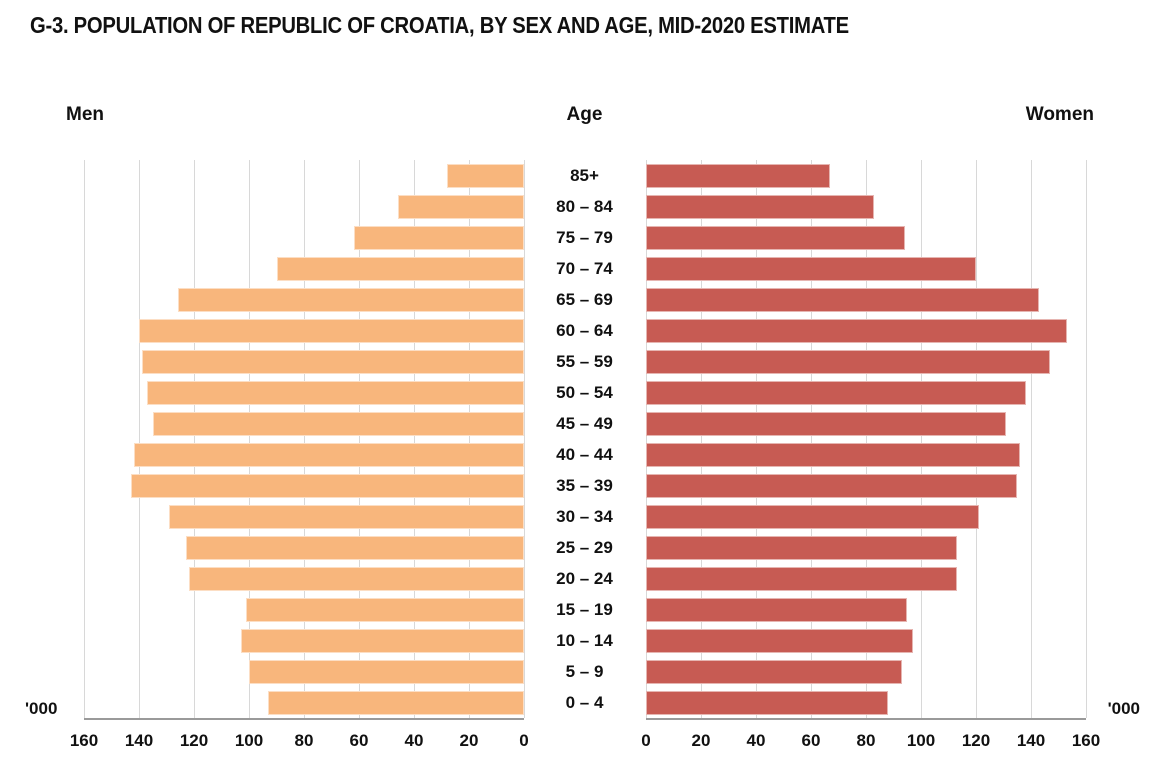 The width and height of the screenshot is (1158, 768). What do you see at coordinates (584, 671) in the screenshot?
I see `age-group-label: 5 – 9` at bounding box center [584, 671].